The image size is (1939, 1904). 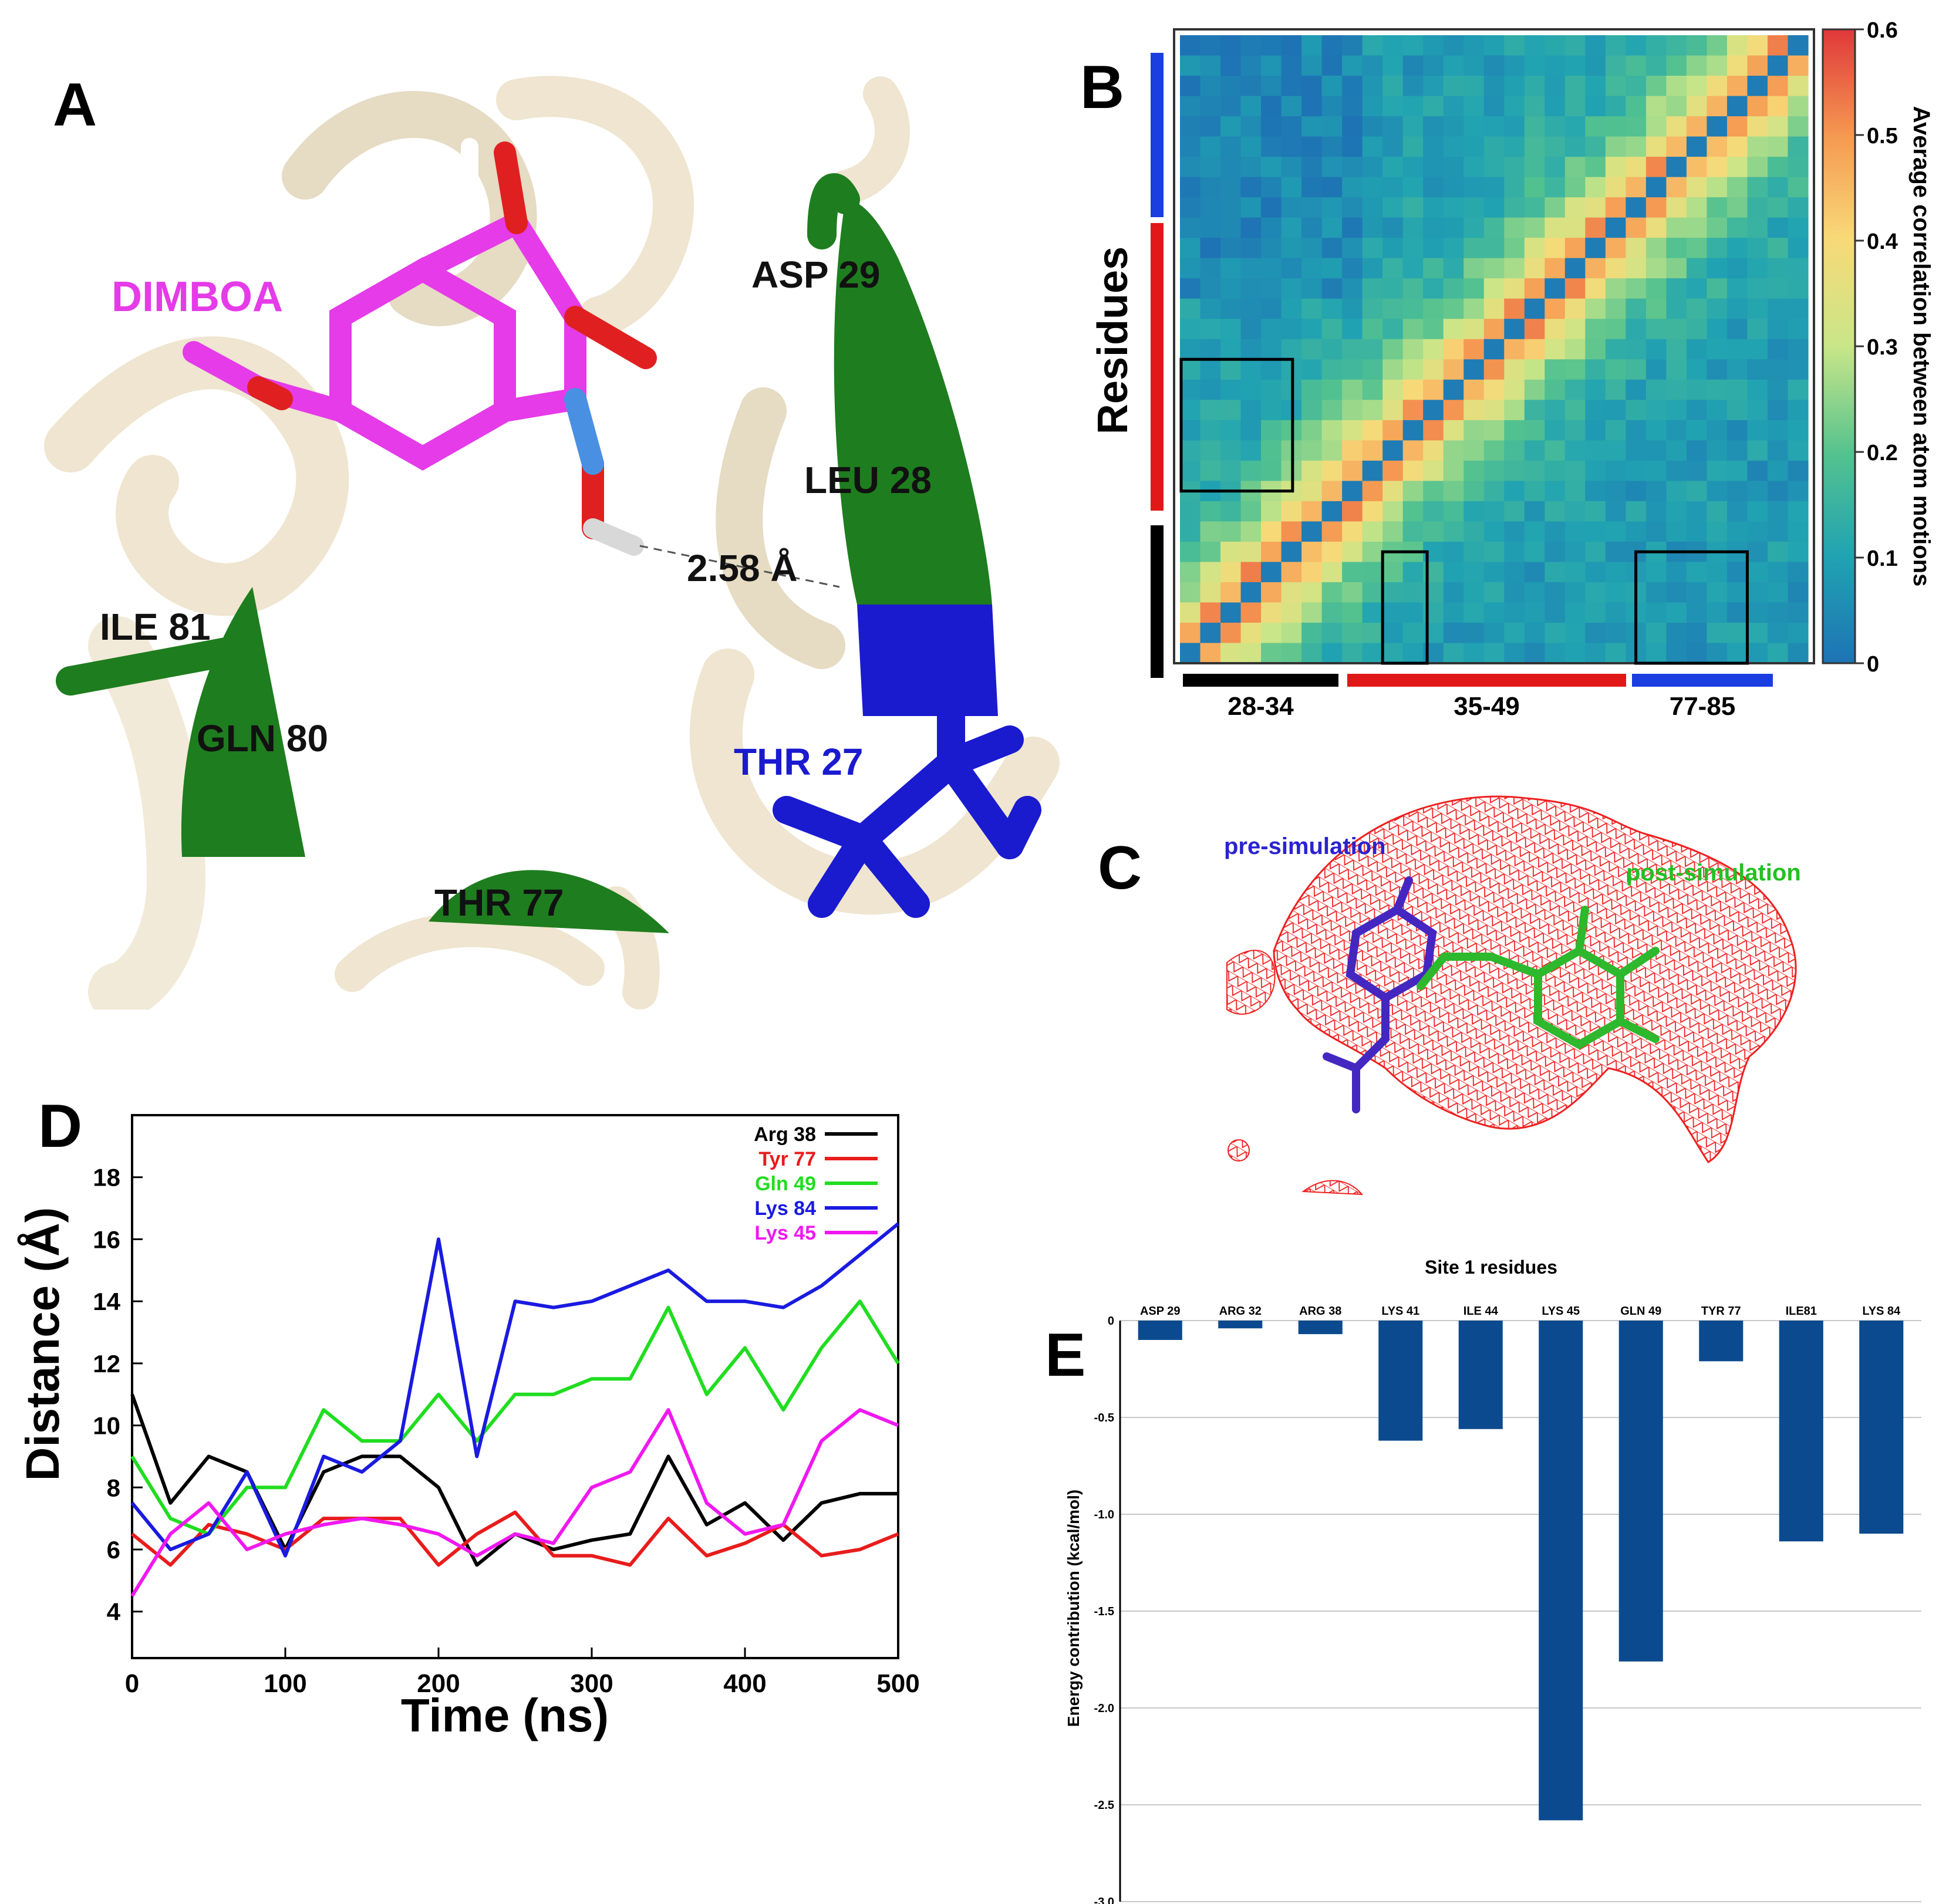 What do you see at coordinates (1157, 601) in the screenshot?
I see `residue-group-bar-vertical` at bounding box center [1157, 601].